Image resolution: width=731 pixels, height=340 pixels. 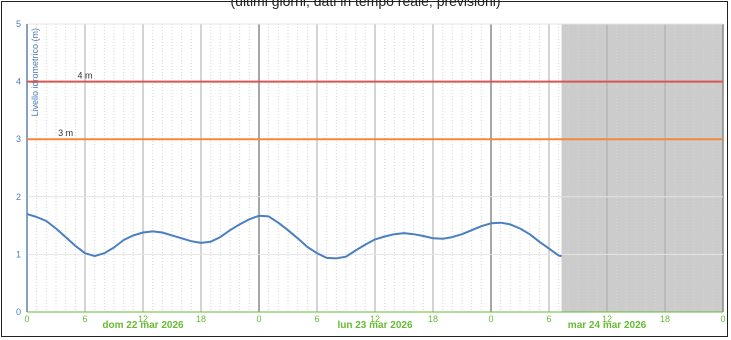 What do you see at coordinates (65, 133) in the screenshot?
I see `threshold-label: 3 m` at bounding box center [65, 133].